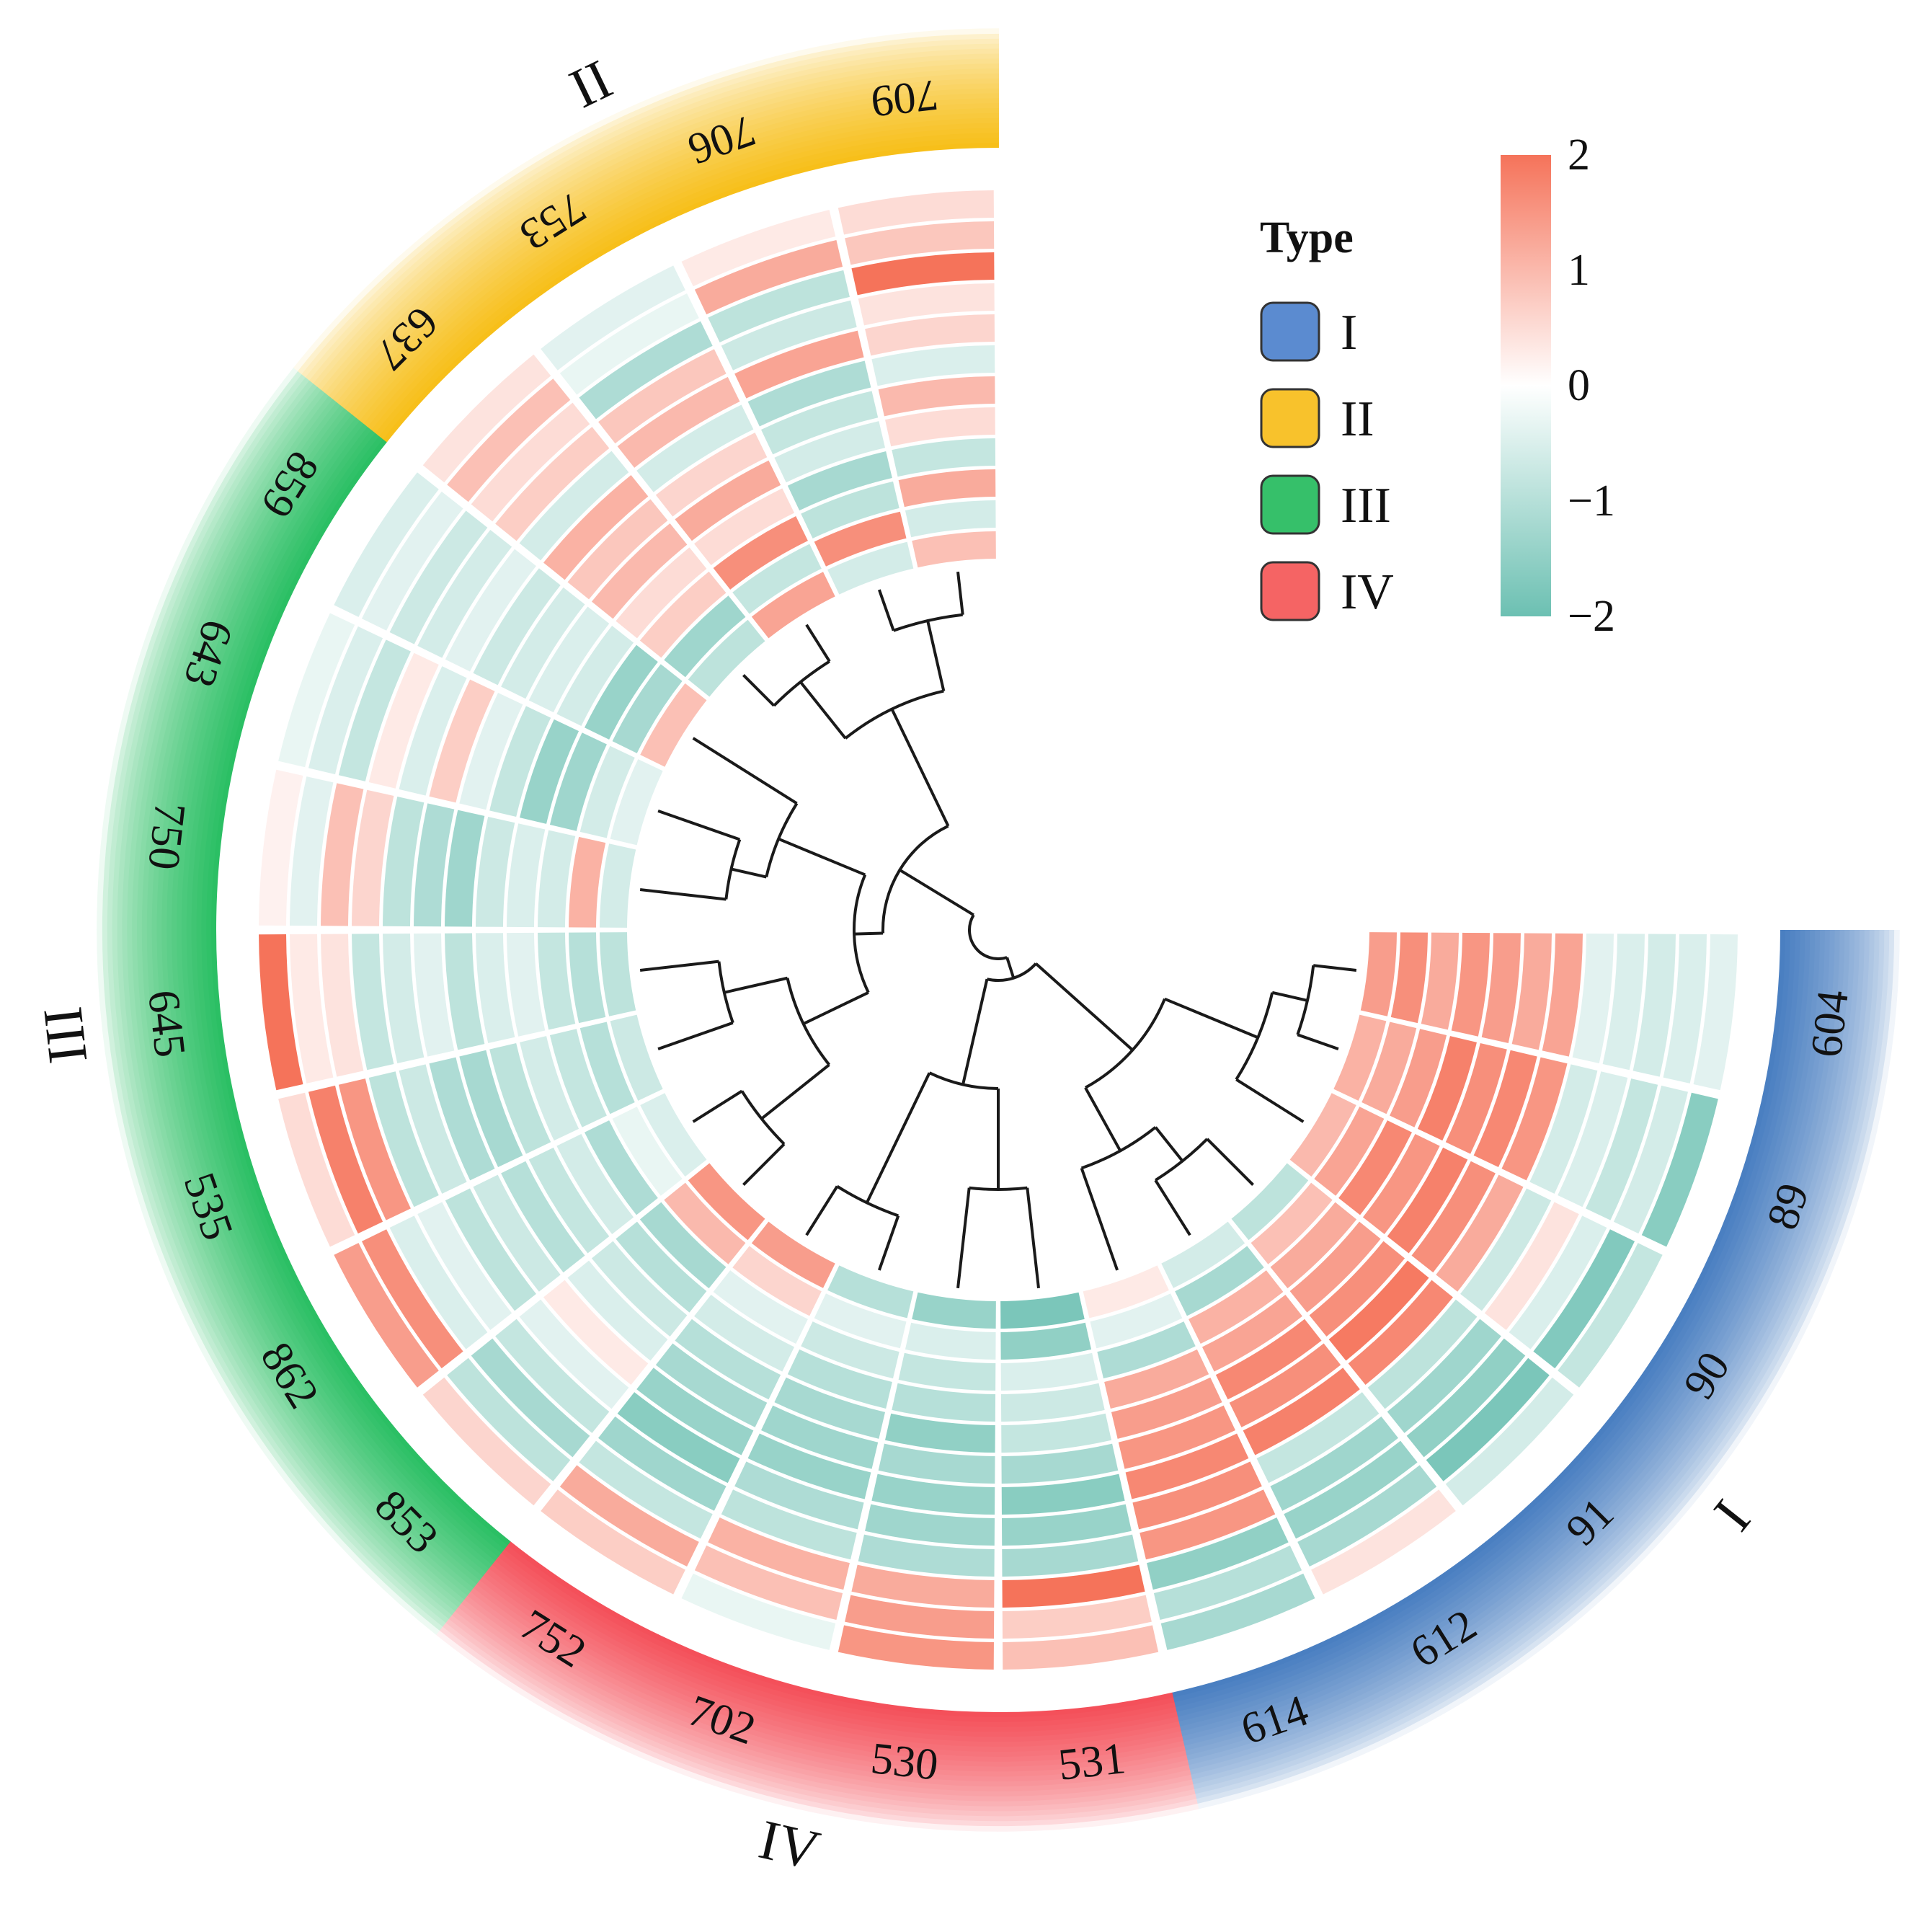  I want to click on sector-label-604: 604, so click(1830, 1024).